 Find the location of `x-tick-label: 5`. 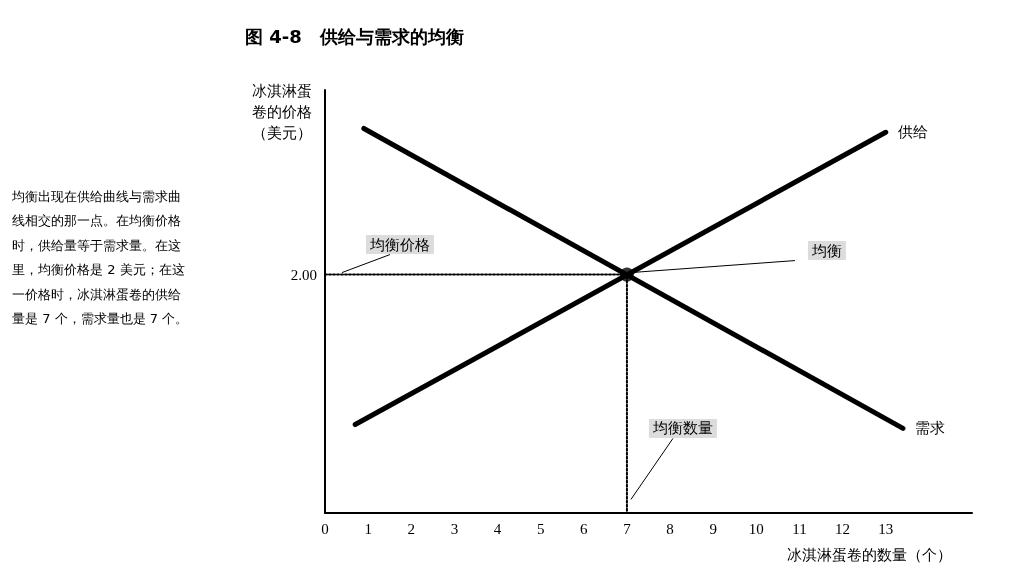

x-tick-label: 5 is located at coordinates (540, 528).